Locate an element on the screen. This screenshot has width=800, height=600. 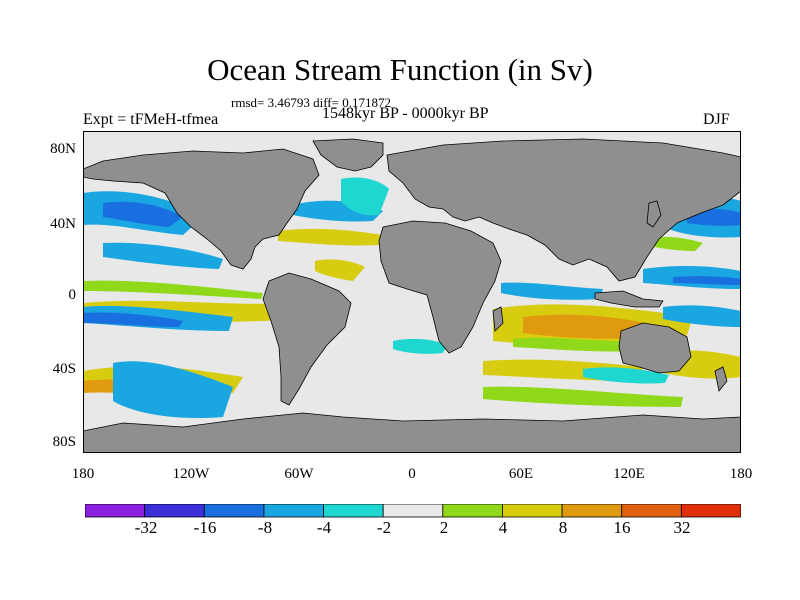
lon-label-120w: 120W is located at coordinates (191, 474).